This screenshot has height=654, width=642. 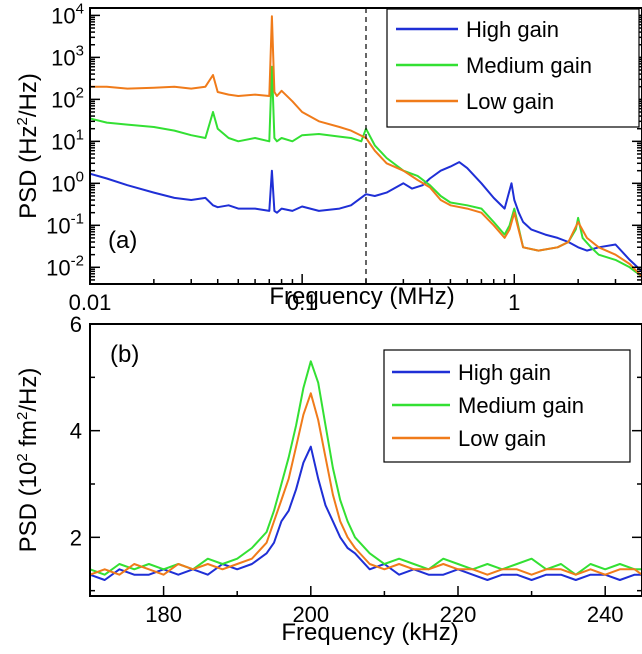 I want to click on legend-a-high-label: High gain, so click(x=512, y=29).